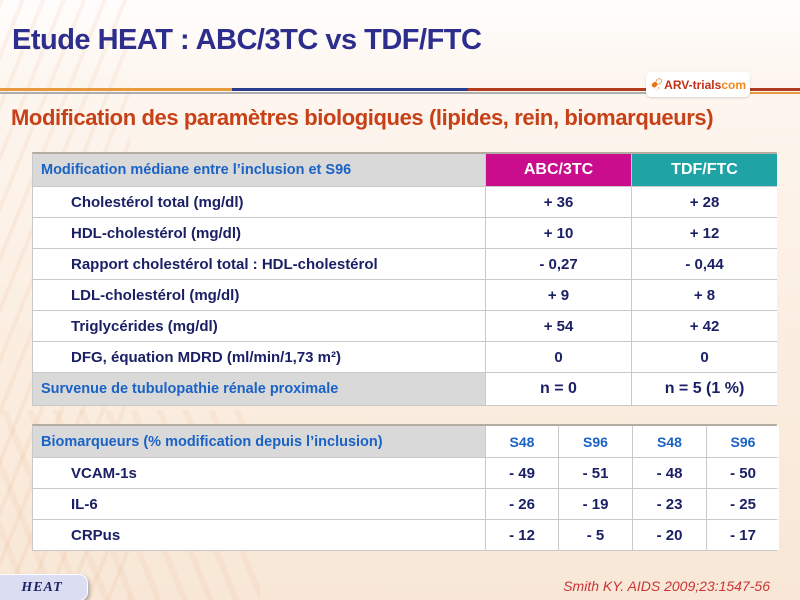 This screenshot has width=800, height=600. What do you see at coordinates (743, 441) in the screenshot?
I see `table2-col-s96-tdf: S96` at bounding box center [743, 441].